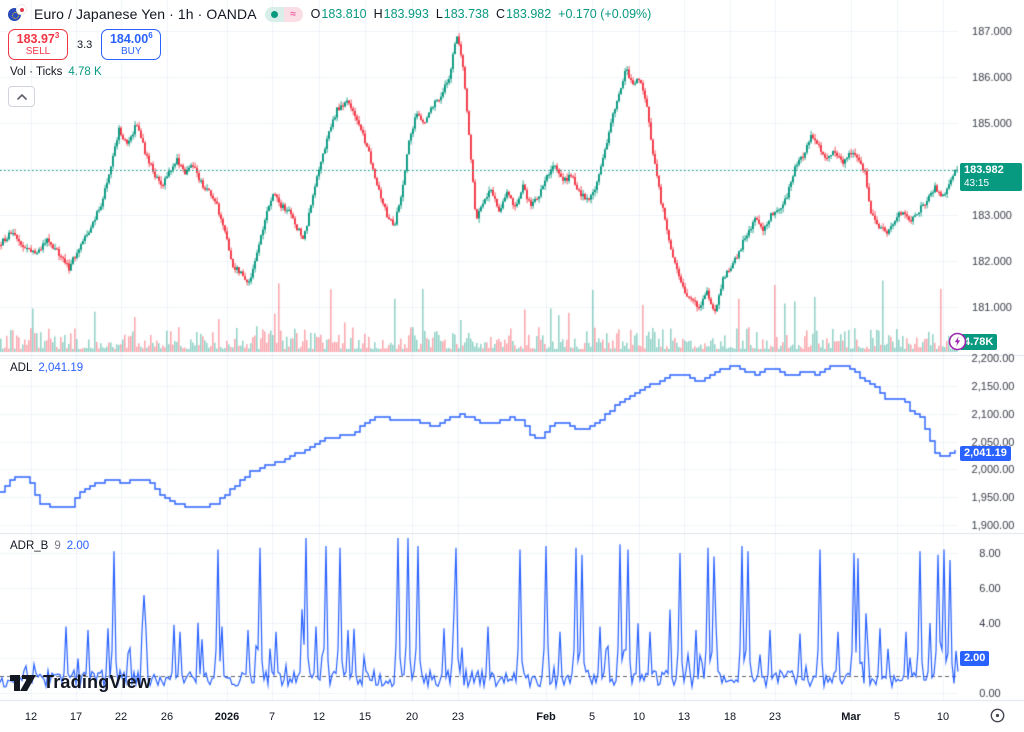 Image resolution: width=1024 pixels, height=732 pixels. Describe the element at coordinates (500, 14) in the screenshot. I see `close-label: C` at that location.